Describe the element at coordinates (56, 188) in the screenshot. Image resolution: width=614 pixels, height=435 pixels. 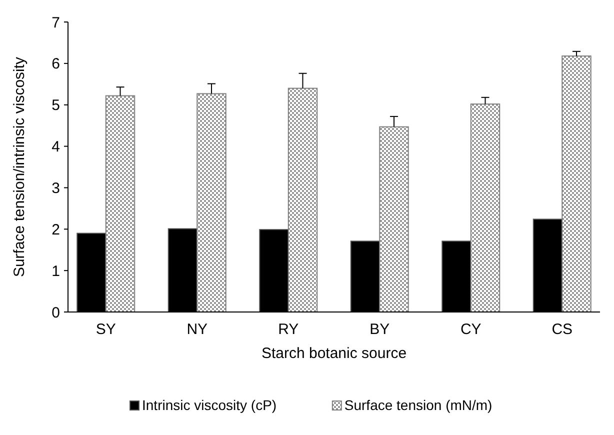
I see `y-tick-label: 3` at that location.